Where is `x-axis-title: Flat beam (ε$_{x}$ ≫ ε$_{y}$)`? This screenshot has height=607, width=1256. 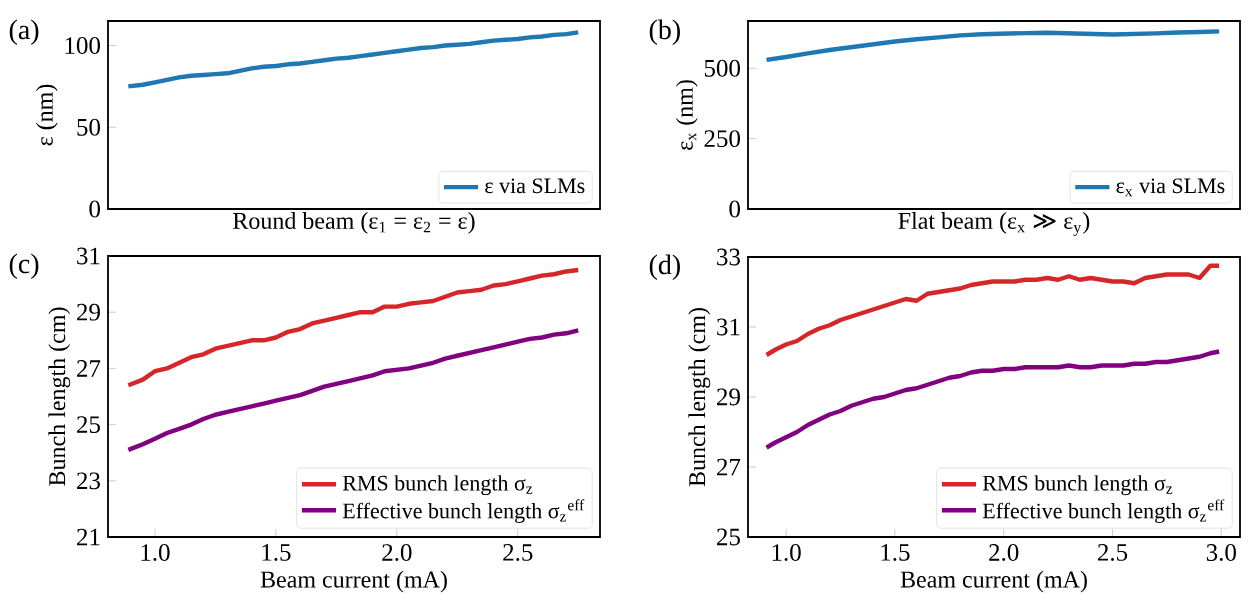
x-axis-title: Flat beam (ε$_{x}$ ≫ ε$_{y}$) is located at coordinates (994, 224).